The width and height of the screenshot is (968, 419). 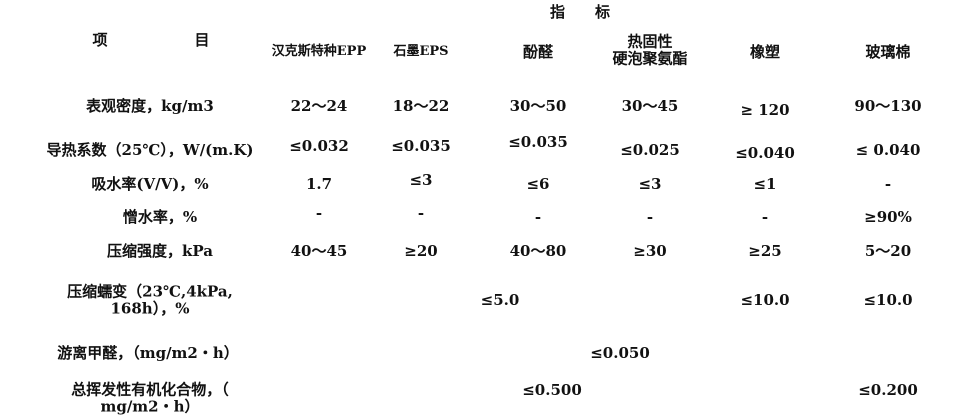 What do you see at coordinates (319, 250) in the screenshot?
I see `cell: 40～45` at bounding box center [319, 250].